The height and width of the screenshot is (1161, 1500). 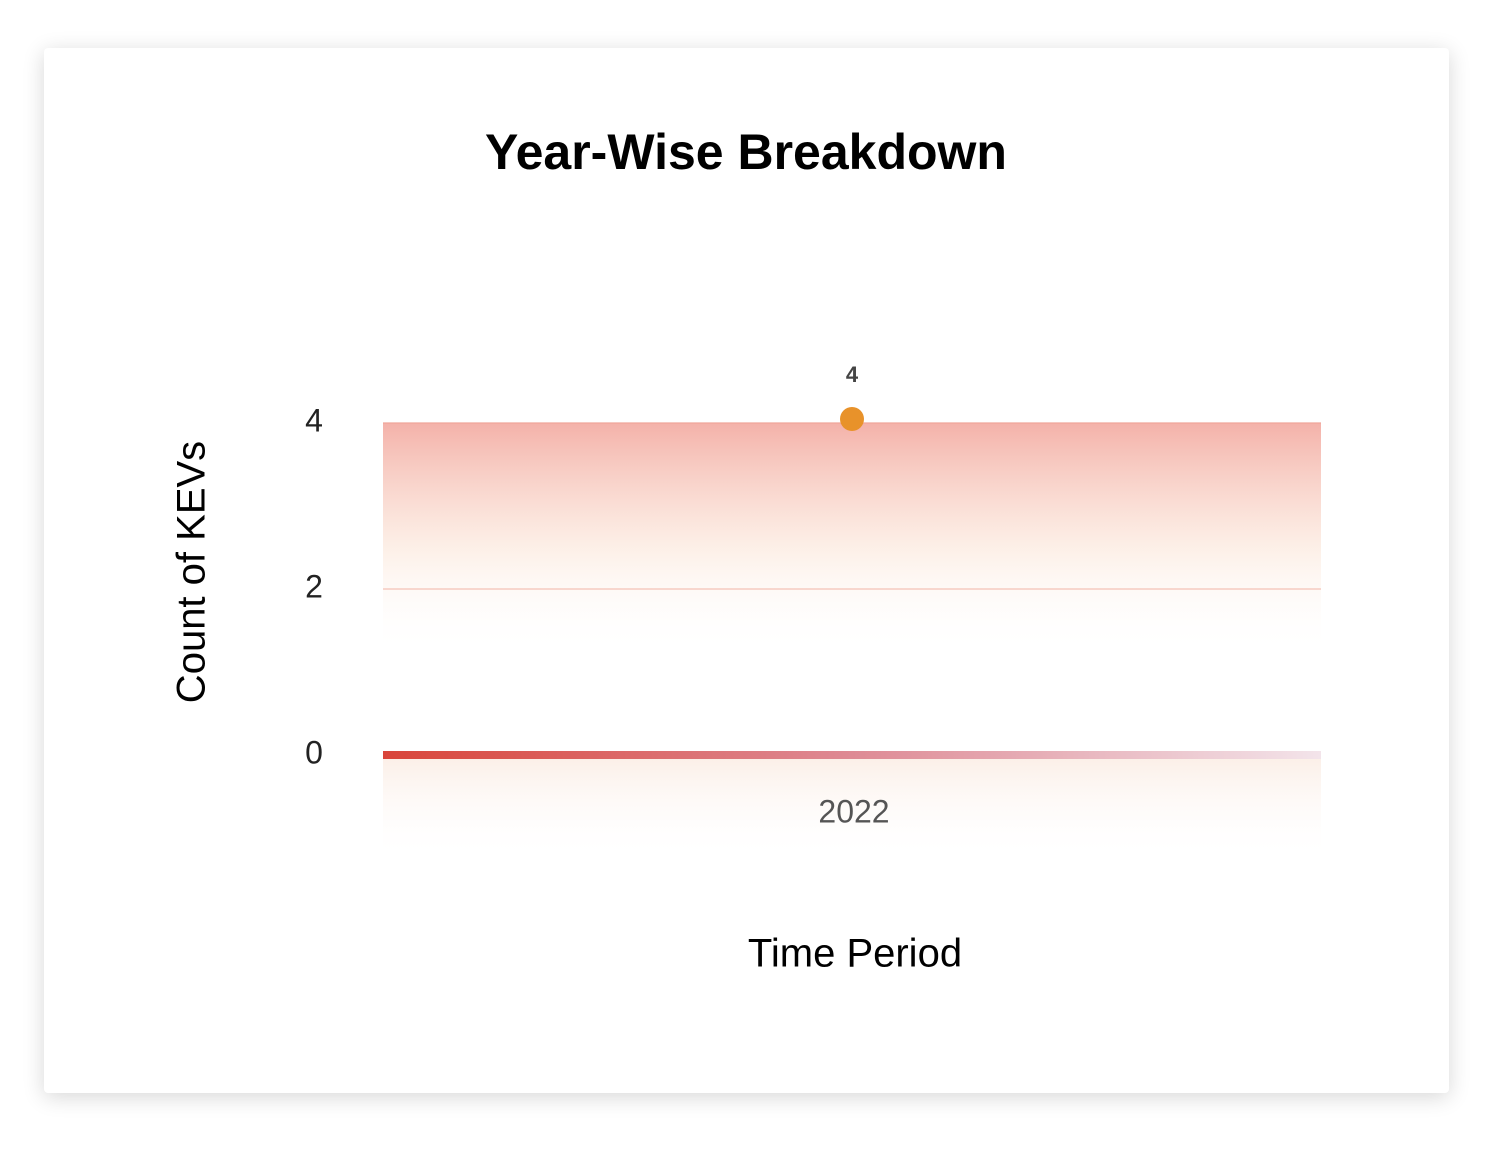 I want to click on point, so click(x=852, y=419).